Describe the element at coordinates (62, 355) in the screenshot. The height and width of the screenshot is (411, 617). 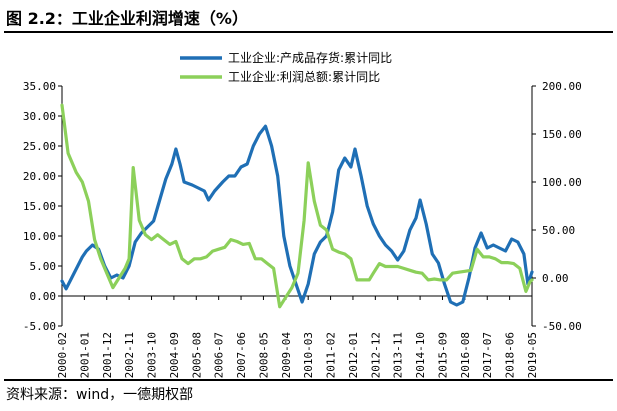
I see `x-tick-label: 2000-02` at that location.